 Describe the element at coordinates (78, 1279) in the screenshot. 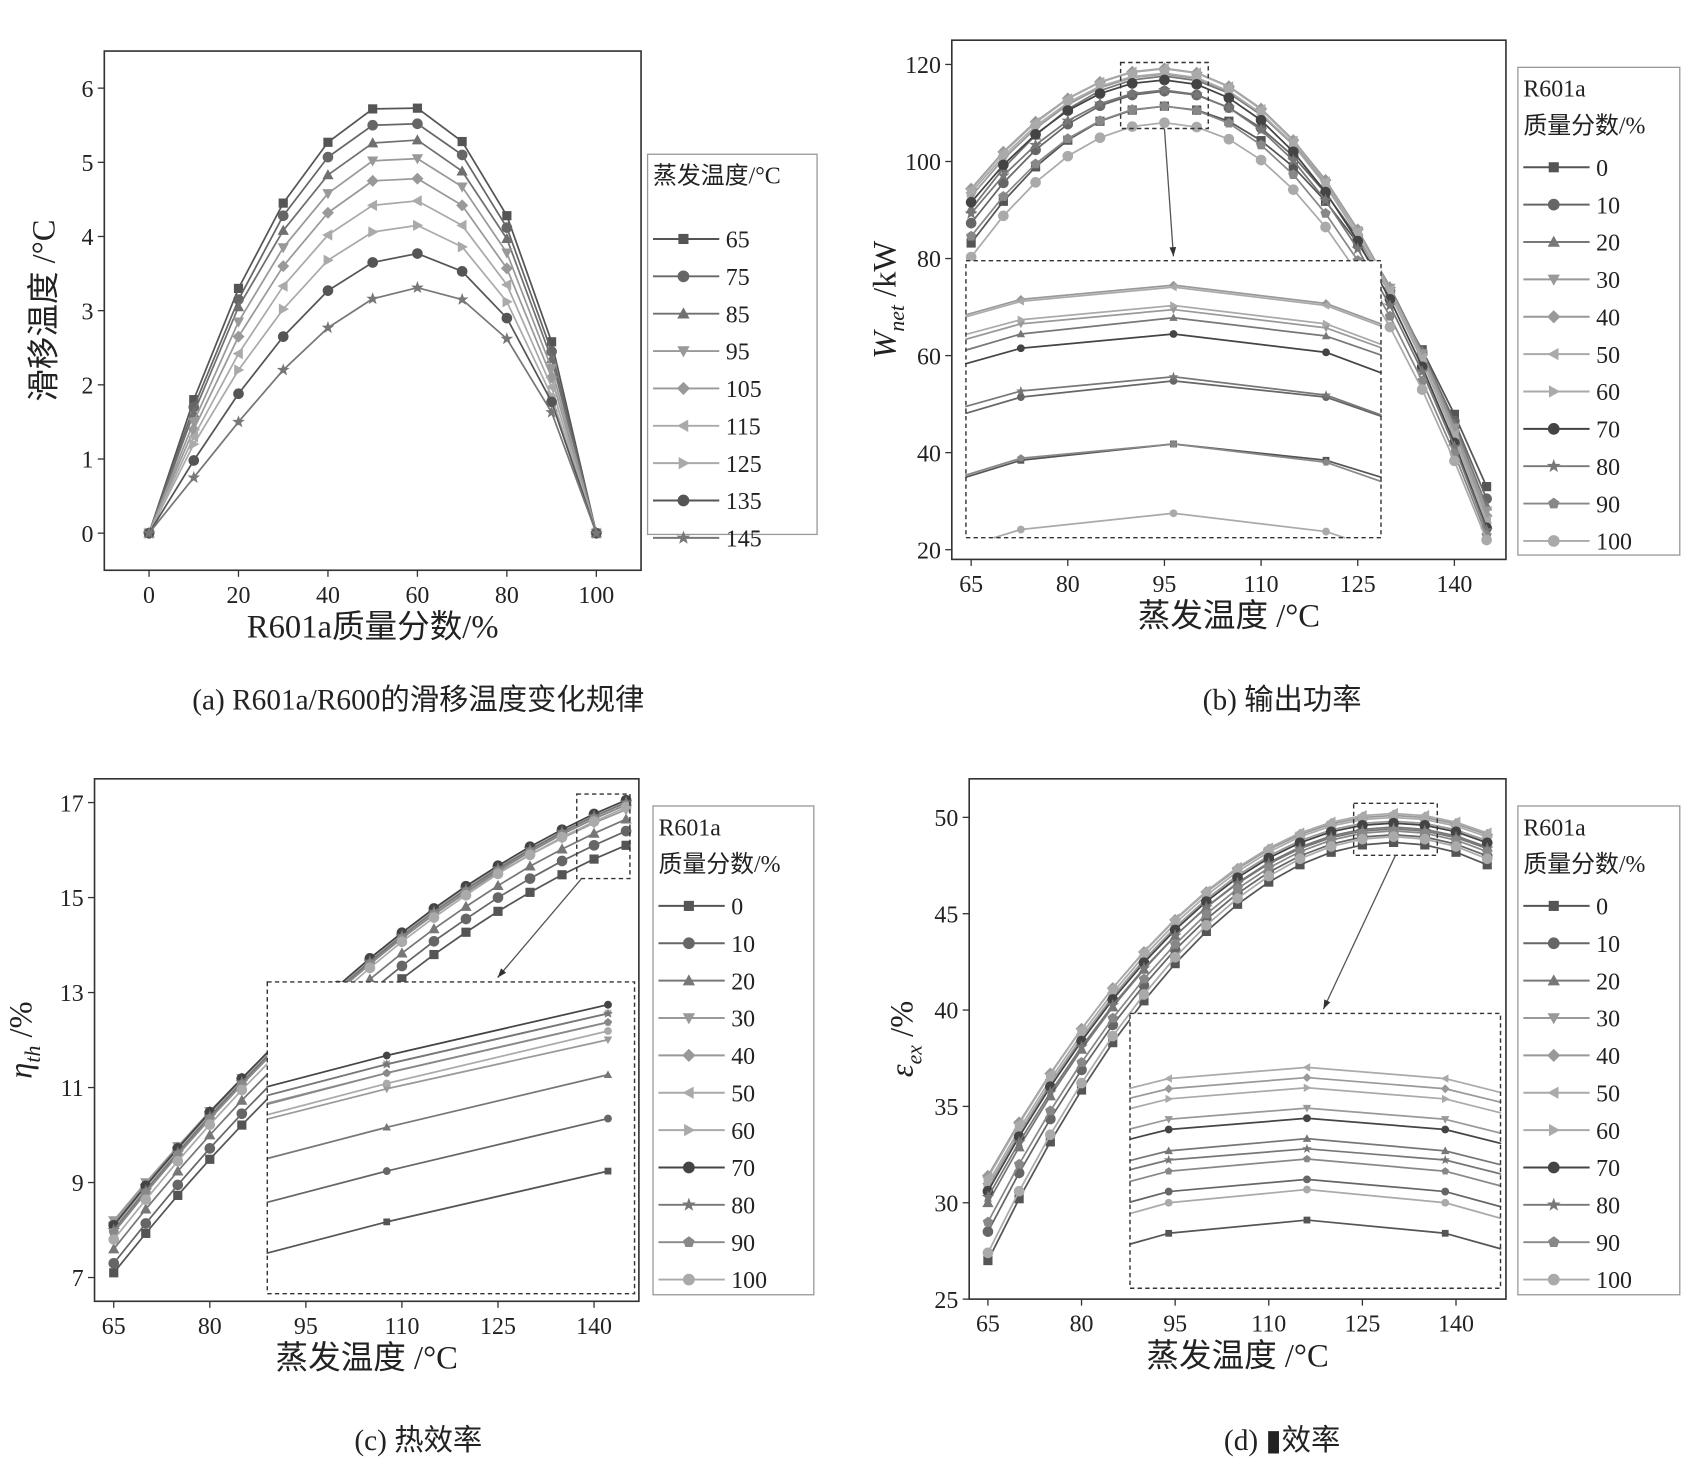

I see `y-tick-label: 7` at that location.